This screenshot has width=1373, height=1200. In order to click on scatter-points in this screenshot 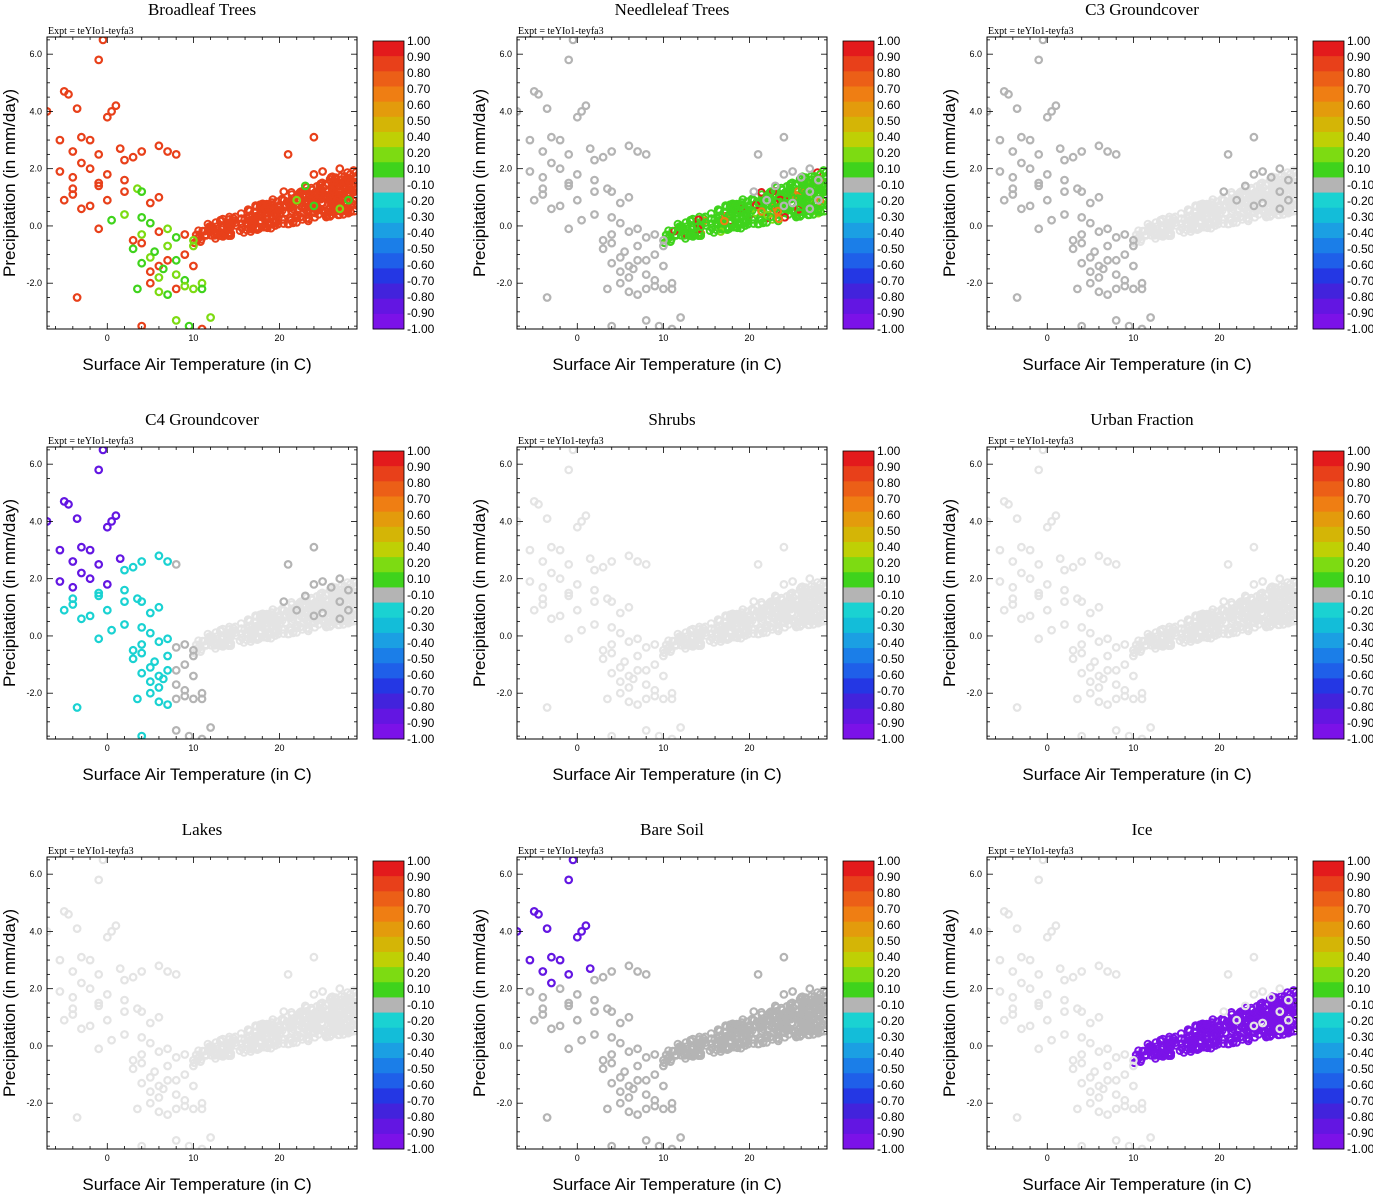, I will do `click(202, 1003)`.